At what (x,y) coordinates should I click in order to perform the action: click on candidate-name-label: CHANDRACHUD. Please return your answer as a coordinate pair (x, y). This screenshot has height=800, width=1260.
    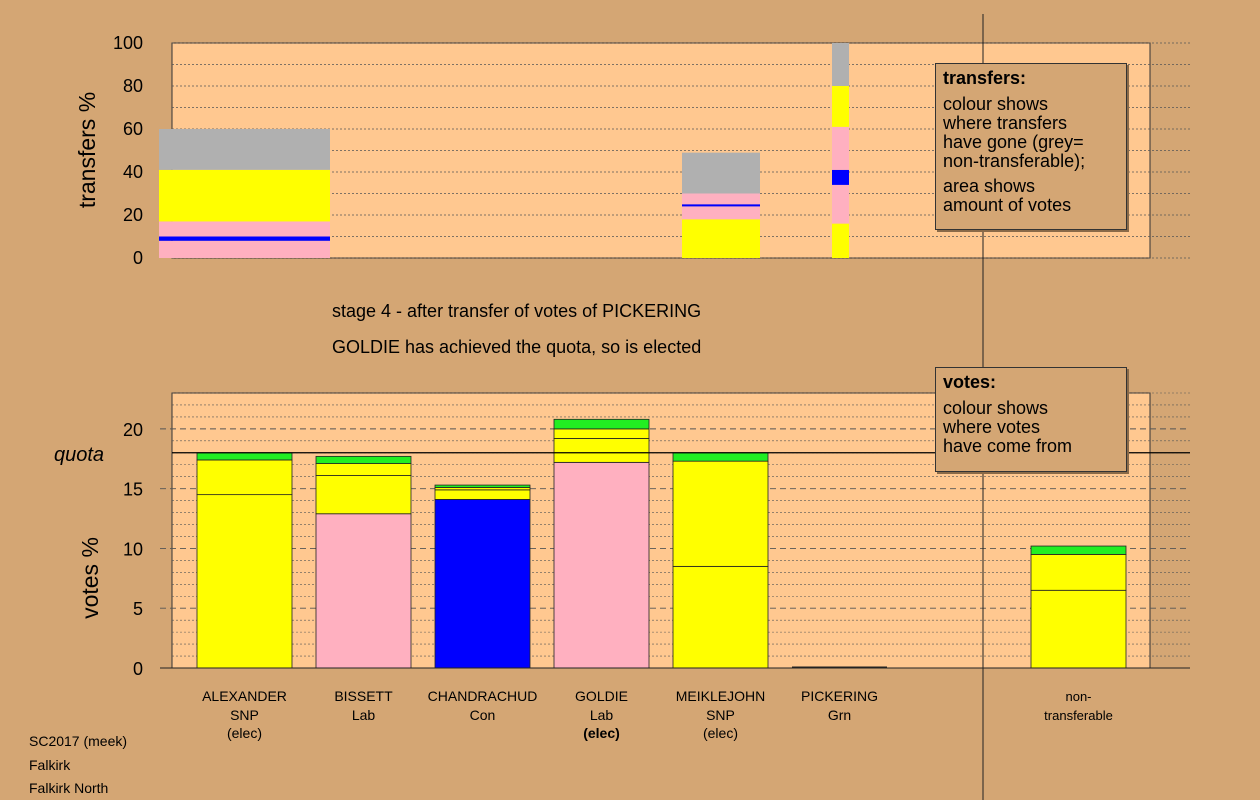
    Looking at the image, I should click on (483, 696).